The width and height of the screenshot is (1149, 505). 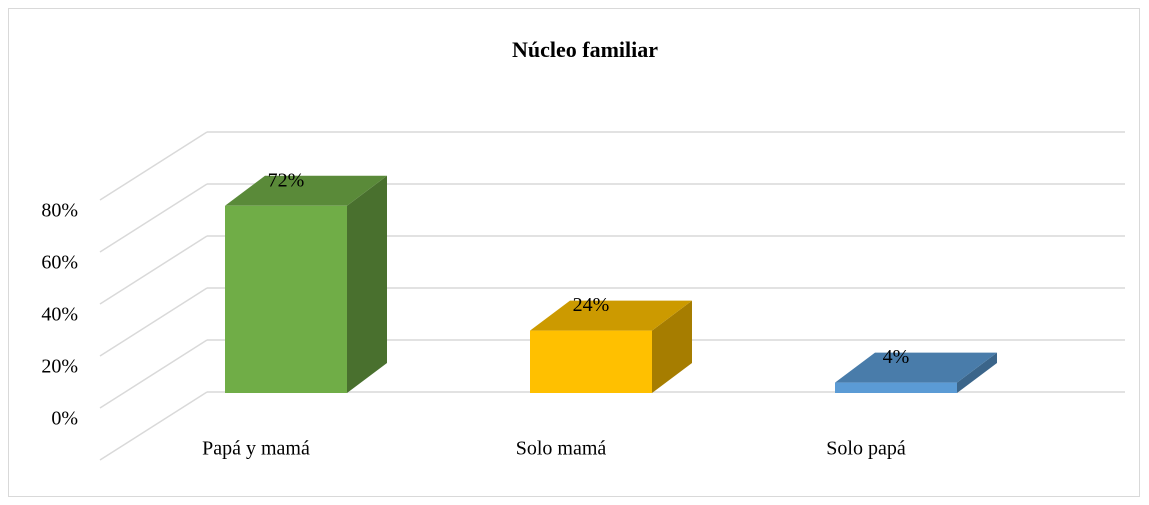 What do you see at coordinates (64, 419) in the screenshot?
I see `y-tick-label: 0%` at bounding box center [64, 419].